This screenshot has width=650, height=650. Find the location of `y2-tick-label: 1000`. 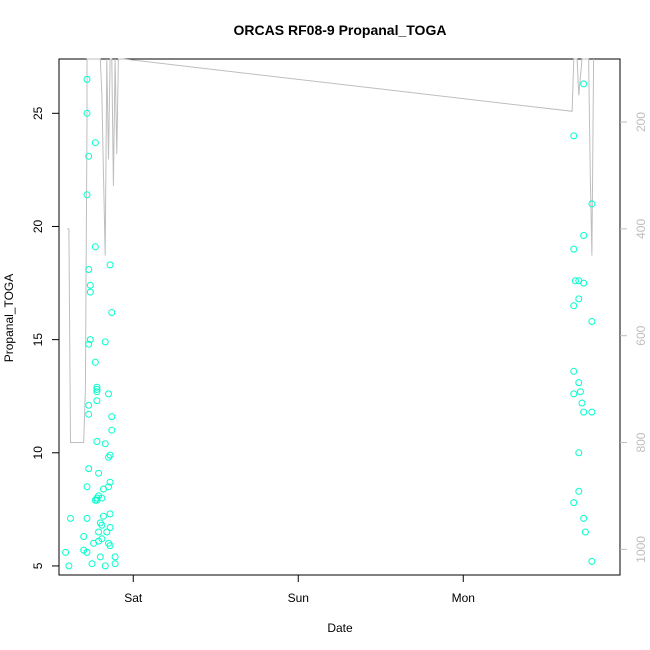

y2-tick-label: 1000 is located at coordinates (641, 549).